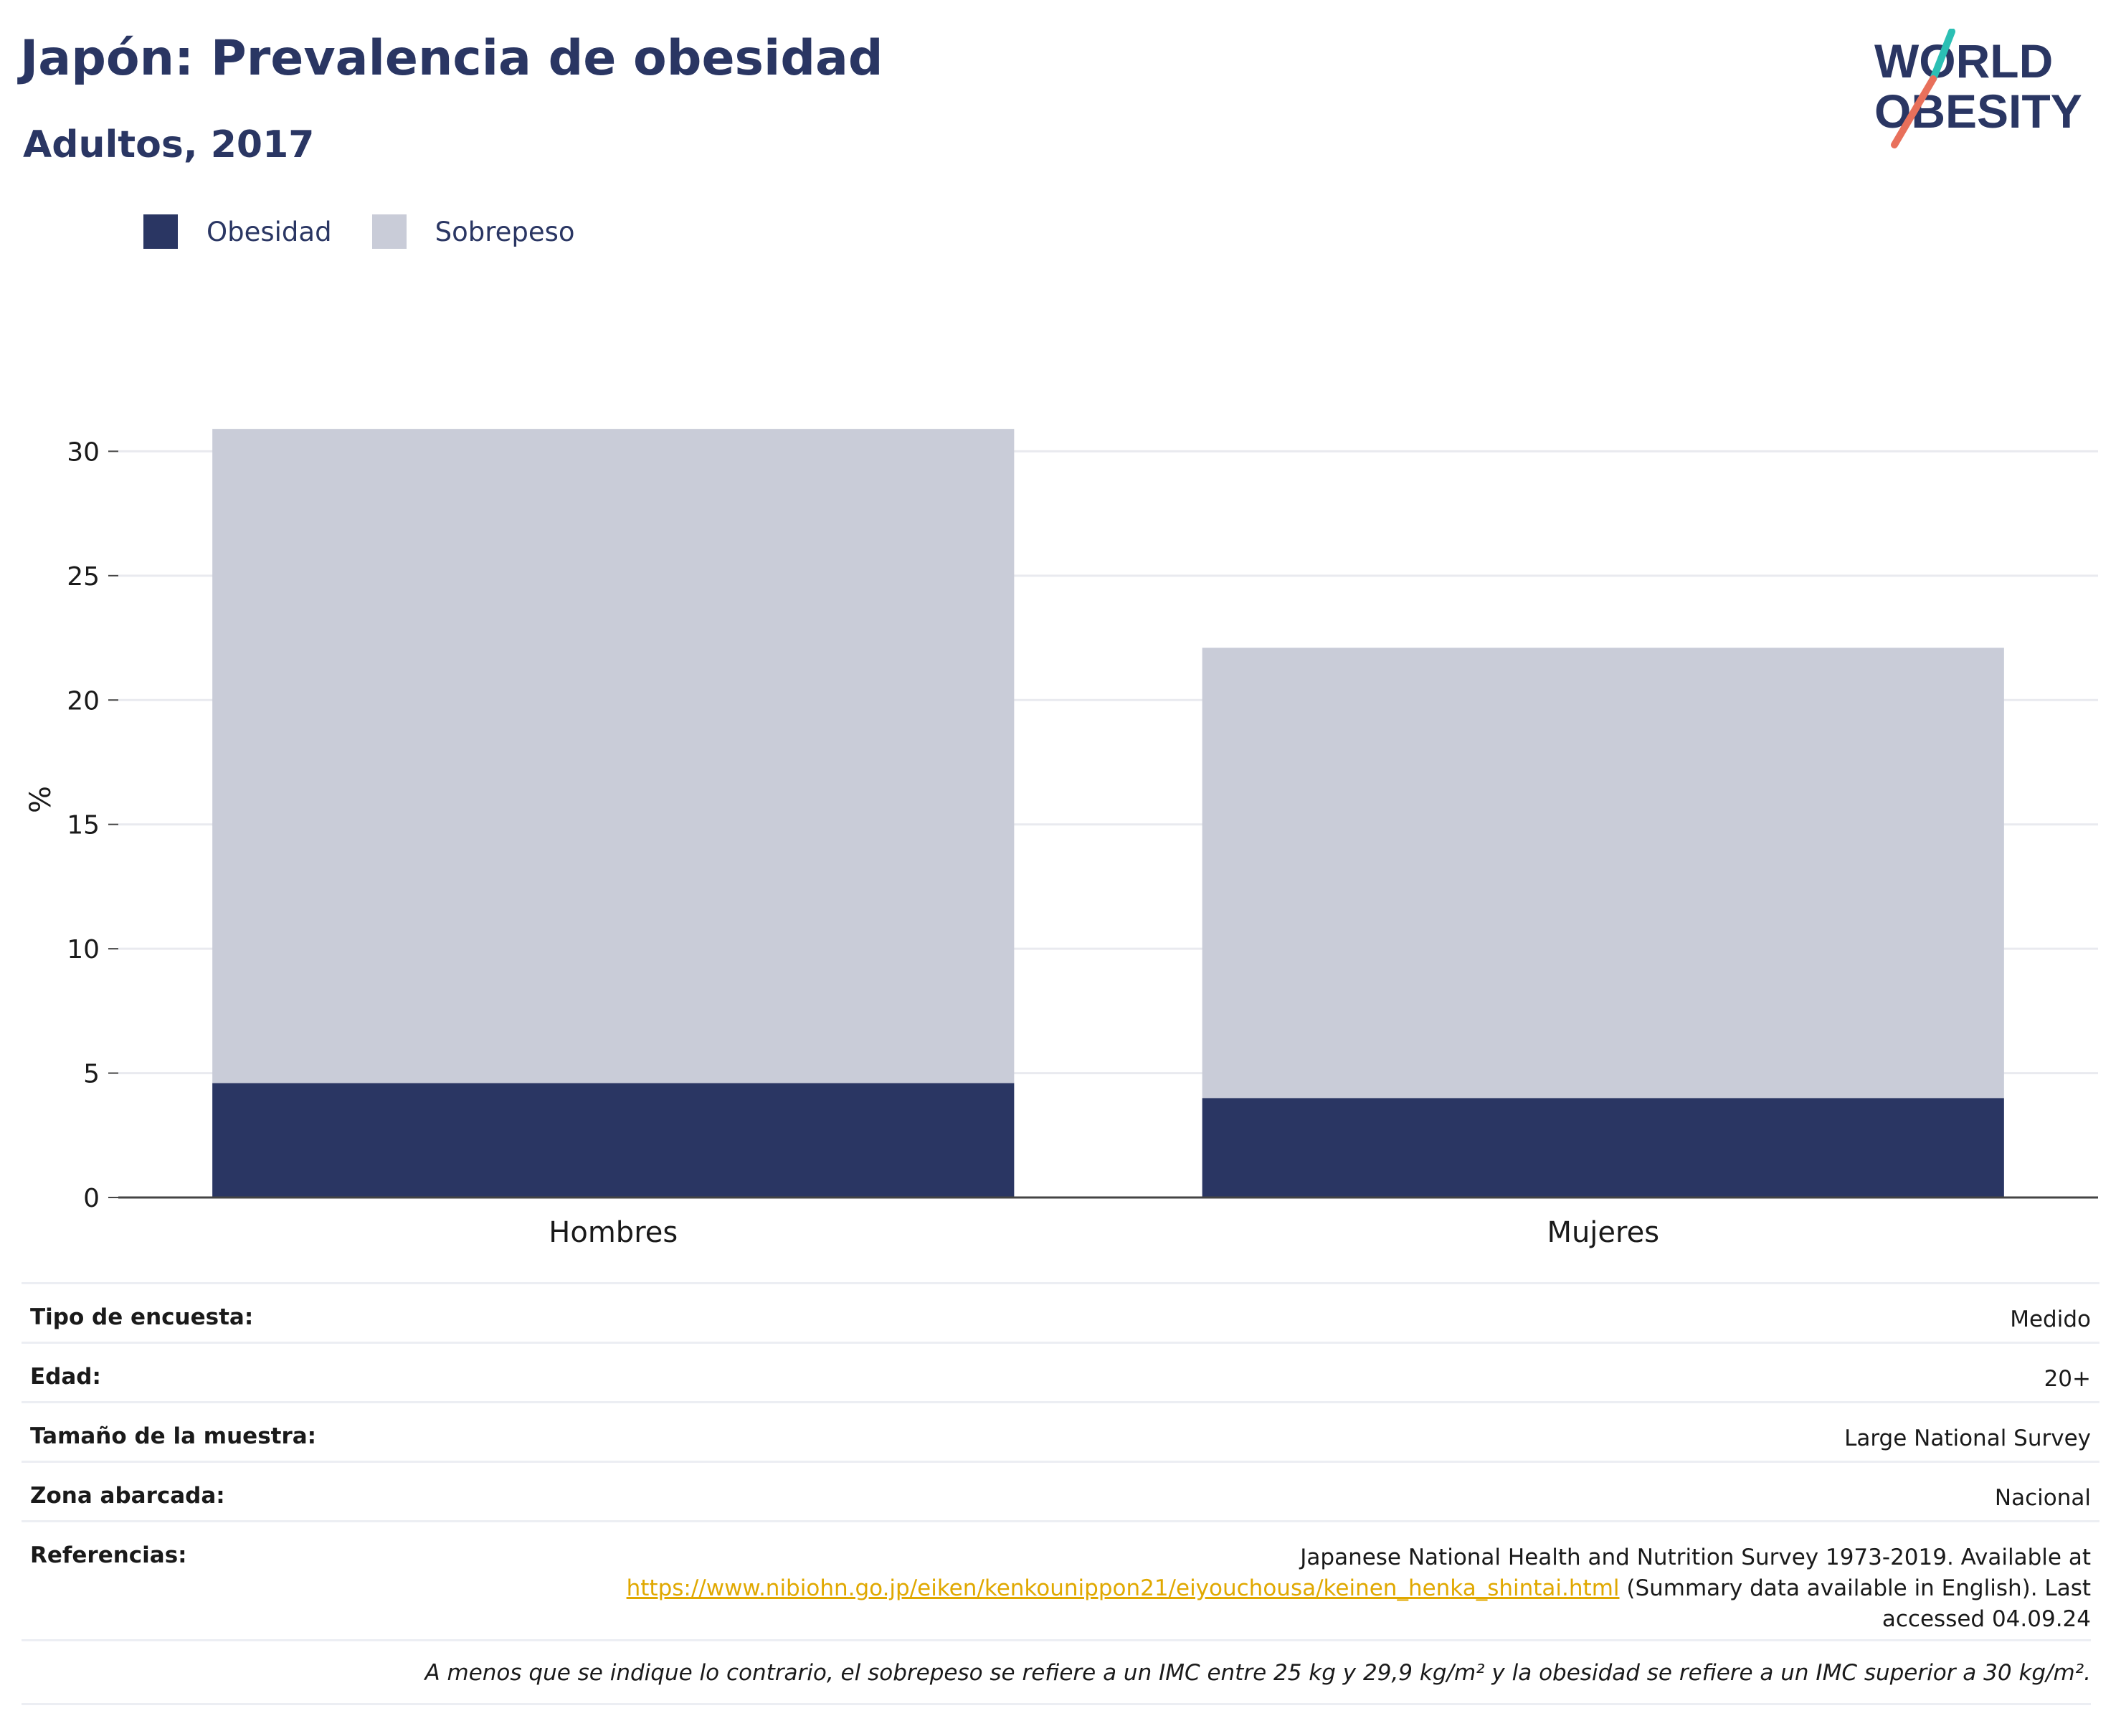  I want to click on y-axis-label: %, so click(40, 799).